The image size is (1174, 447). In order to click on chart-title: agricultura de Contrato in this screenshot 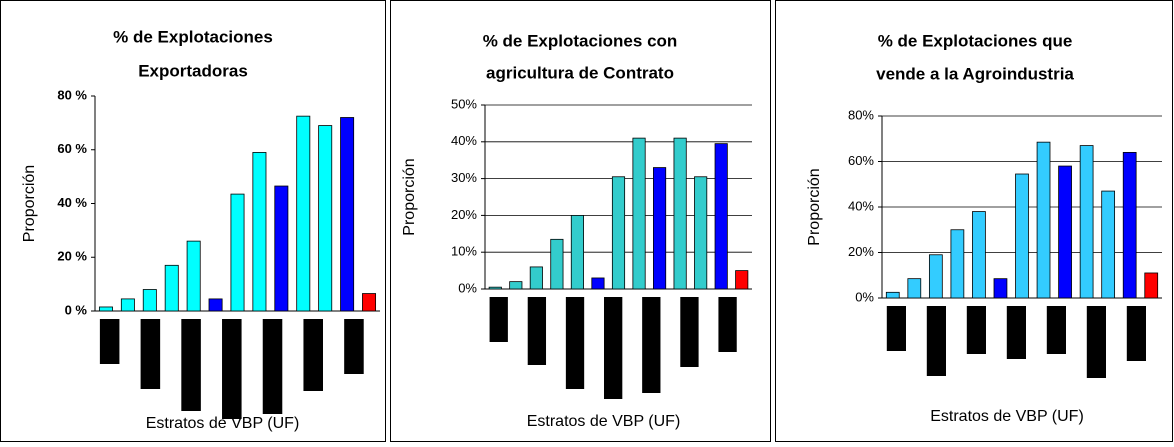, I will do `click(580, 72)`.